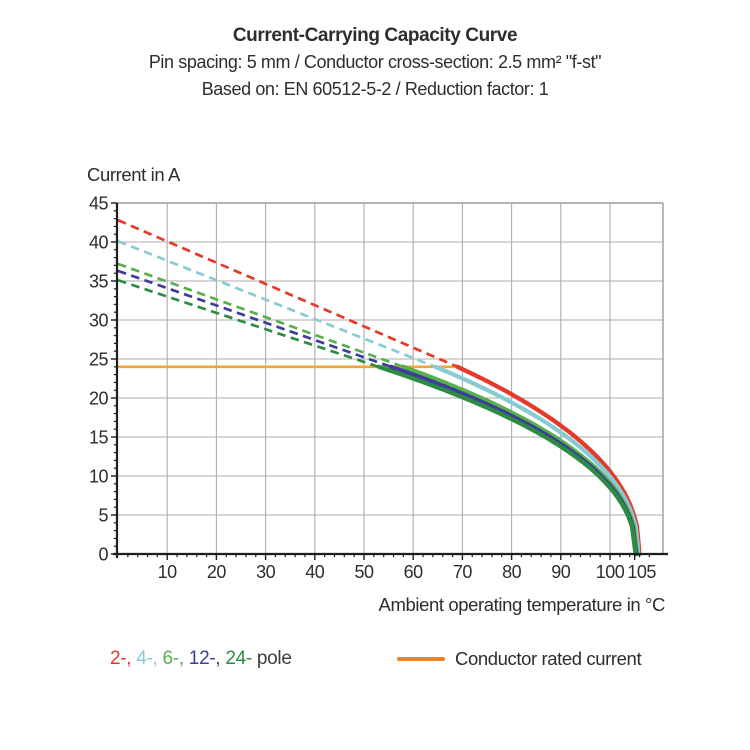 The width and height of the screenshot is (750, 750). Describe the element at coordinates (414, 572) in the screenshot. I see `x-tick-label: 60` at that location.